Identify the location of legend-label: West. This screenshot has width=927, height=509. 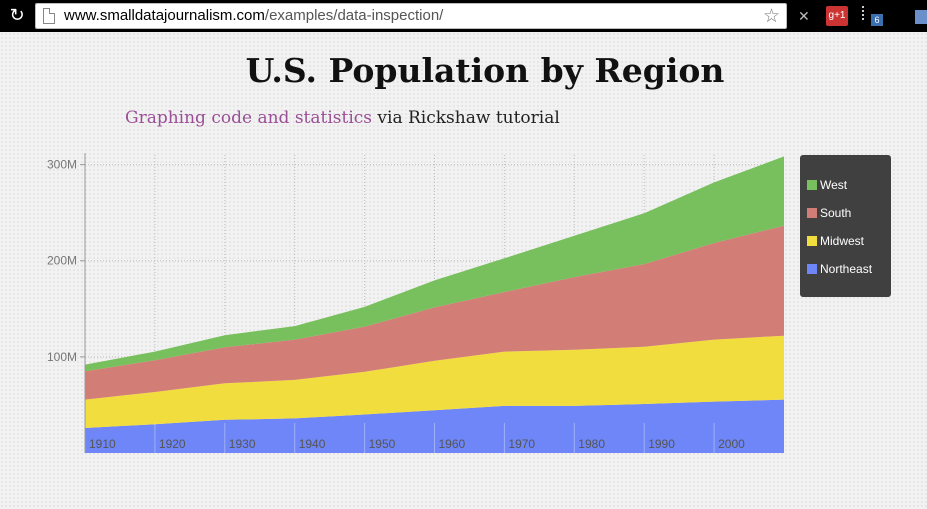
(834, 185).